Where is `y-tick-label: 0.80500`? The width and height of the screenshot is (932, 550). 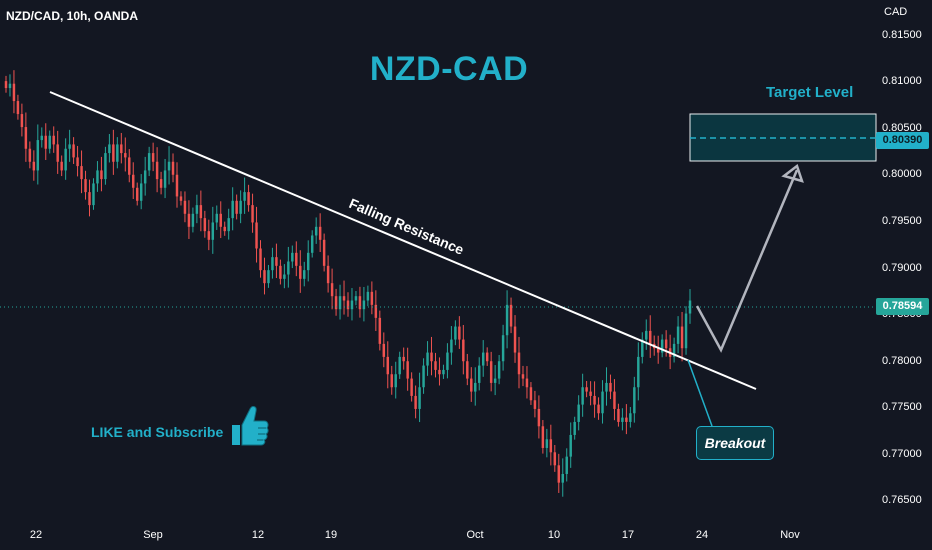 y-tick-label: 0.80500 is located at coordinates (902, 128).